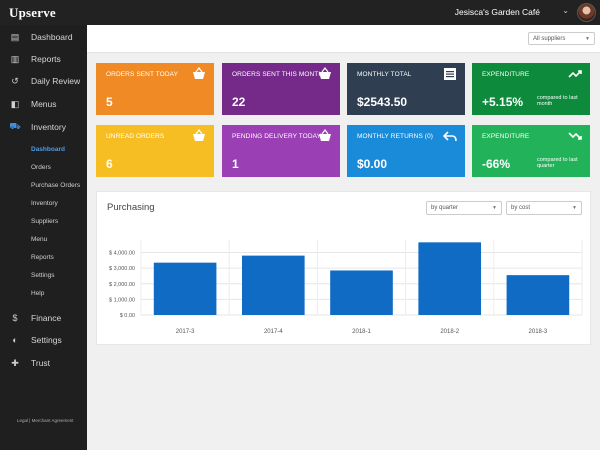 This screenshot has width=600, height=450. What do you see at coordinates (43, 275) in the screenshot?
I see `subnav-settings: Settings` at bounding box center [43, 275].